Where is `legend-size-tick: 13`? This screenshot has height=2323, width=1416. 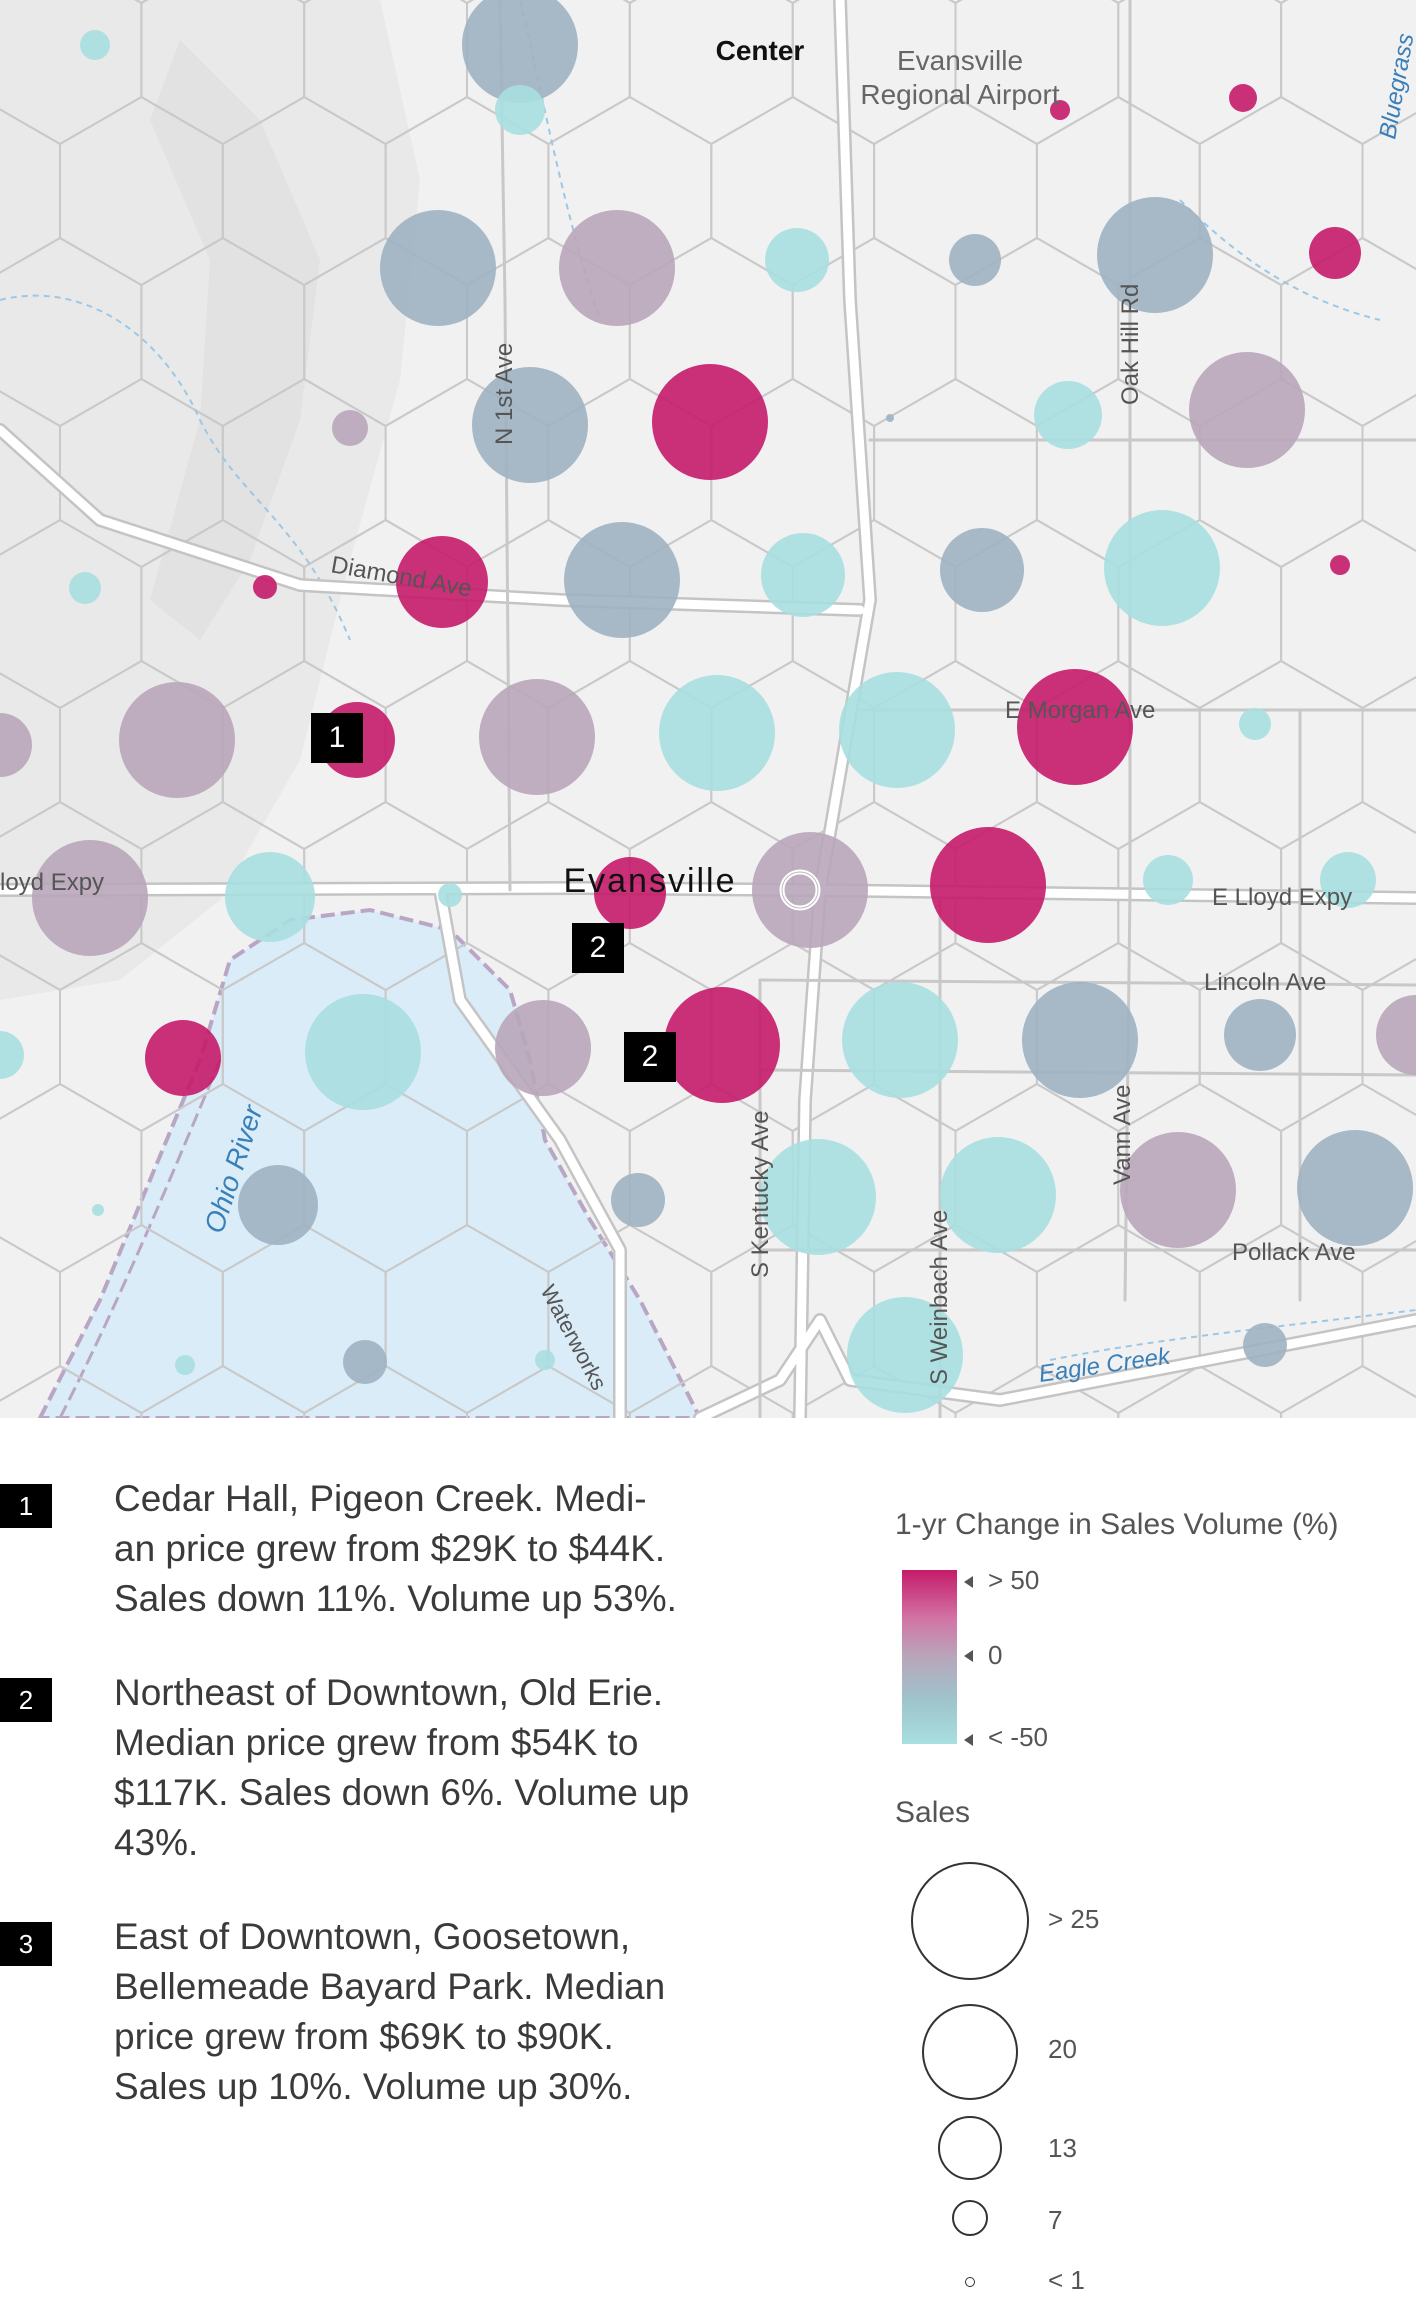 legend-size-tick: 13 is located at coordinates (1062, 2148).